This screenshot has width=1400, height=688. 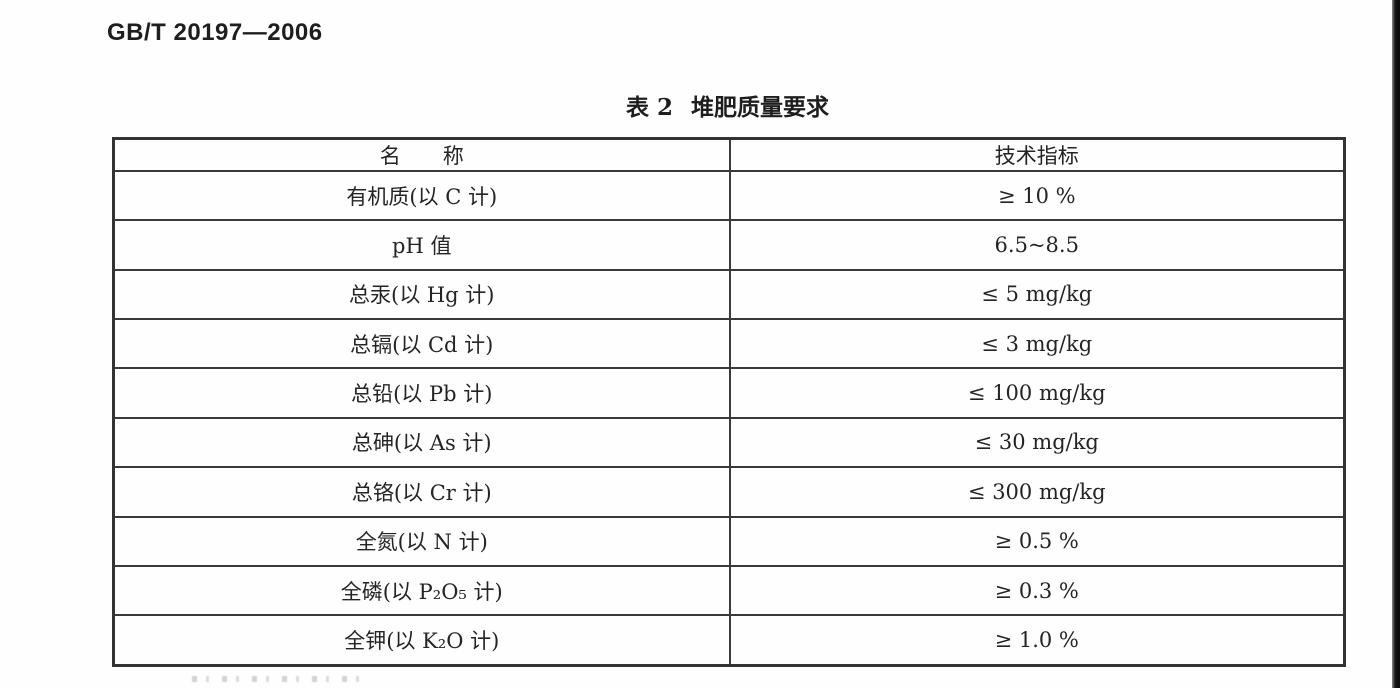 I want to click on parameter-name-cell: 全磷(以 P₂O₅ 计), so click(x=421, y=590).